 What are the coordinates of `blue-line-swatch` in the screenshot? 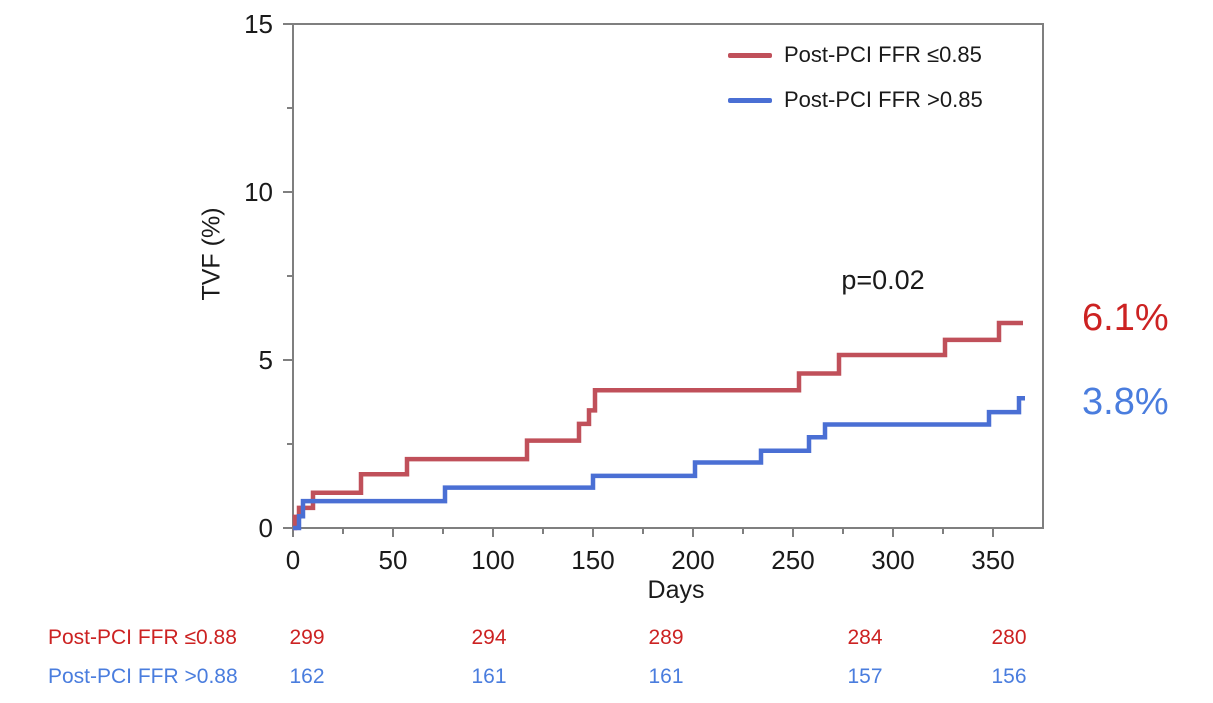 It's located at (750, 100).